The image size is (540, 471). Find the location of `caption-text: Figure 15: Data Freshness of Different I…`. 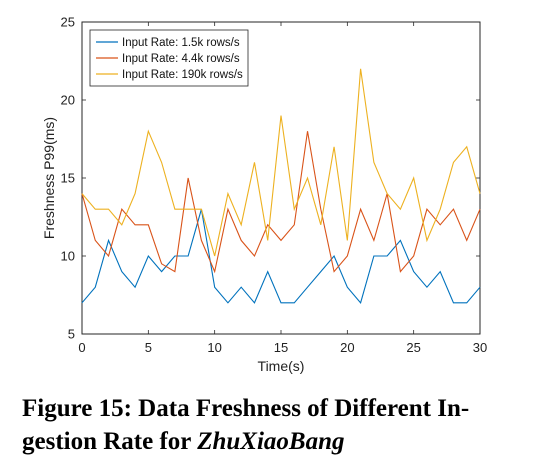

caption-text: Figure 15: Data Freshness of Different I… is located at coordinates (246, 425).